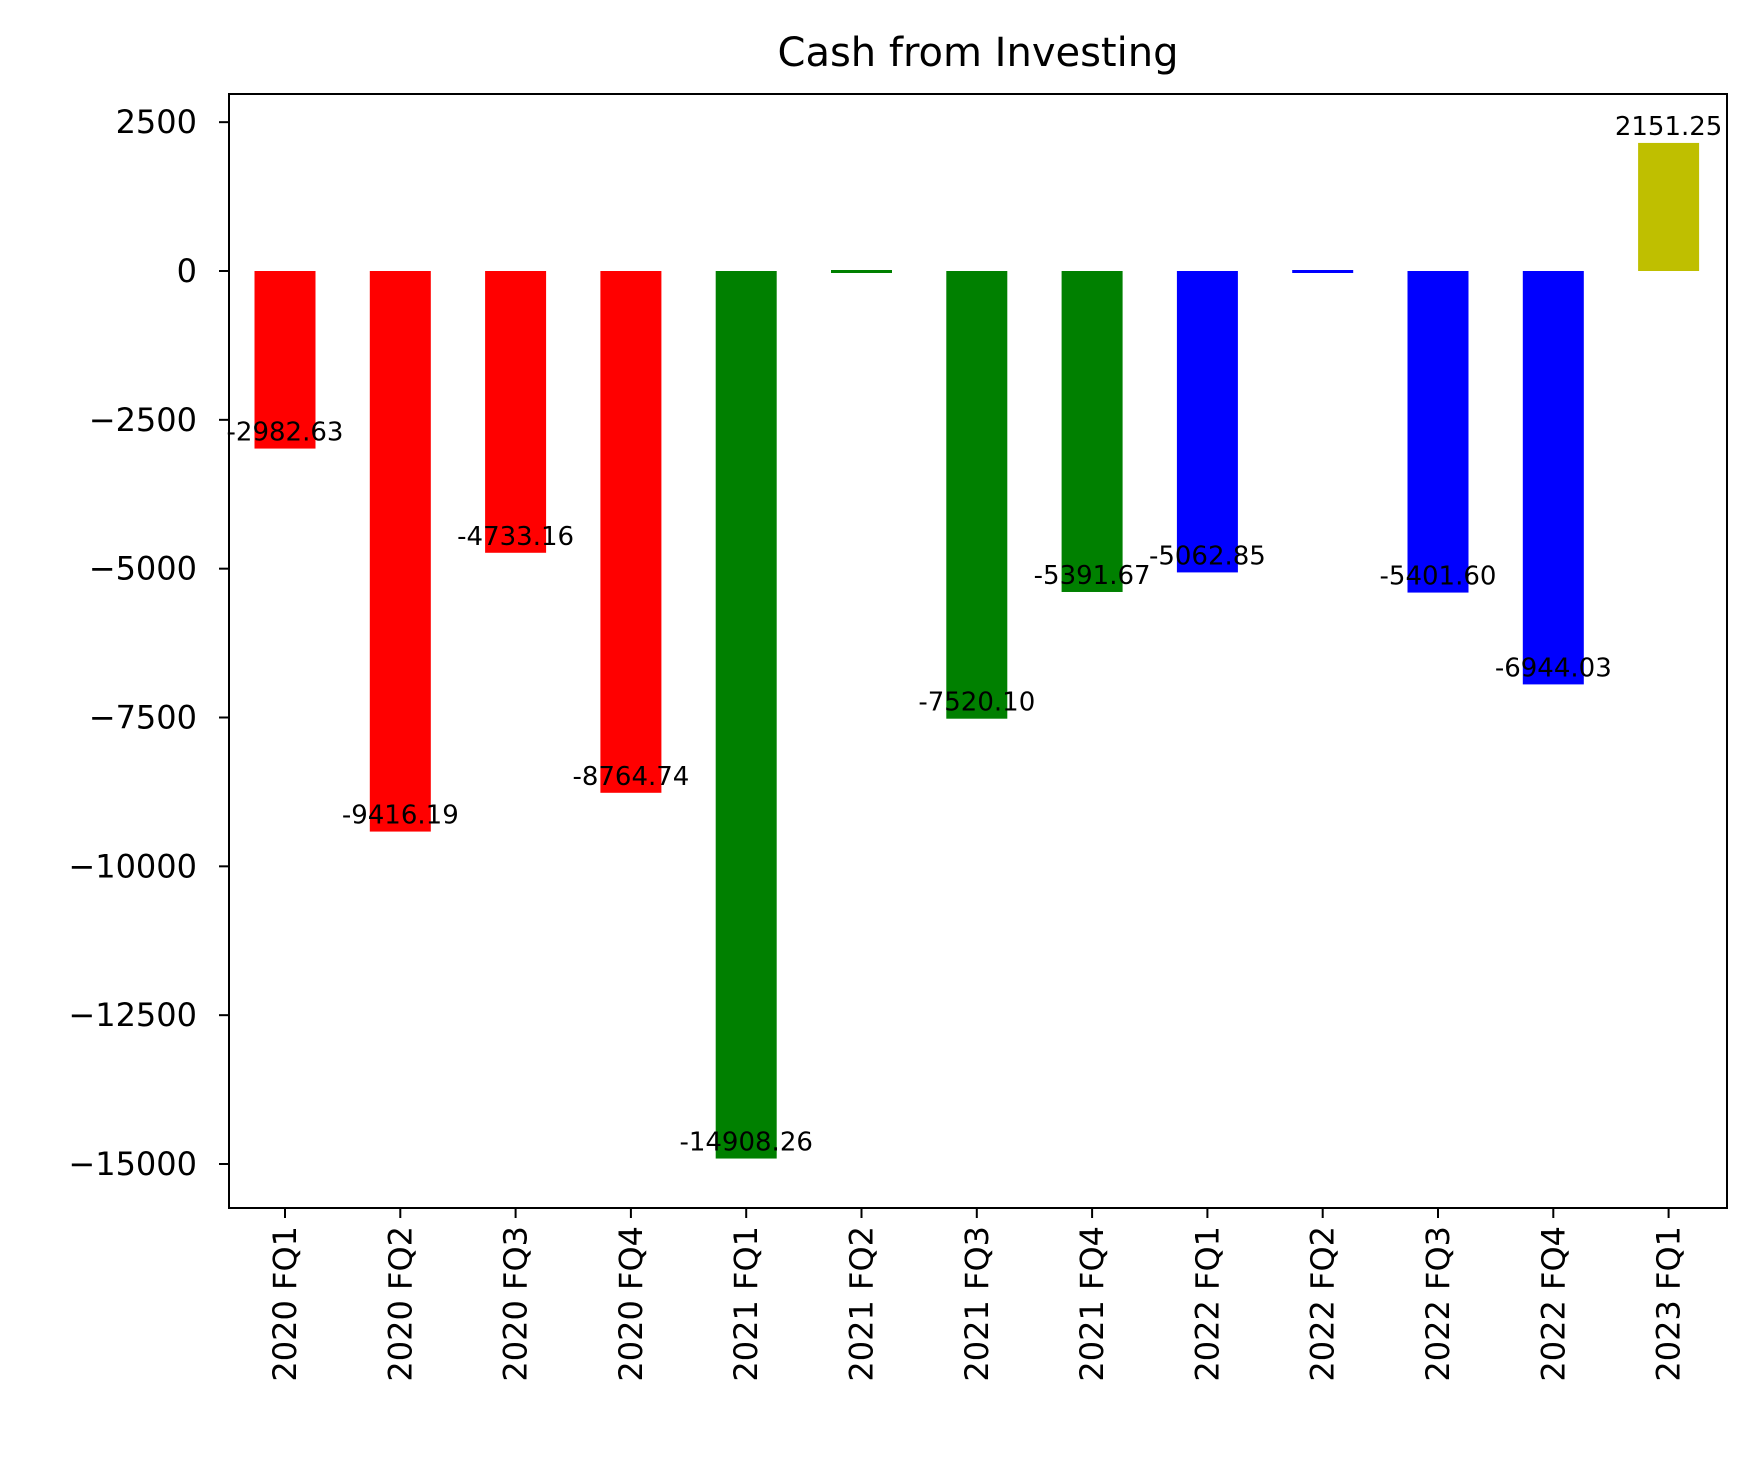  Describe the element at coordinates (1438, 1304) in the screenshot. I see `x-tick-label-10: 2022 FQ3` at that location.